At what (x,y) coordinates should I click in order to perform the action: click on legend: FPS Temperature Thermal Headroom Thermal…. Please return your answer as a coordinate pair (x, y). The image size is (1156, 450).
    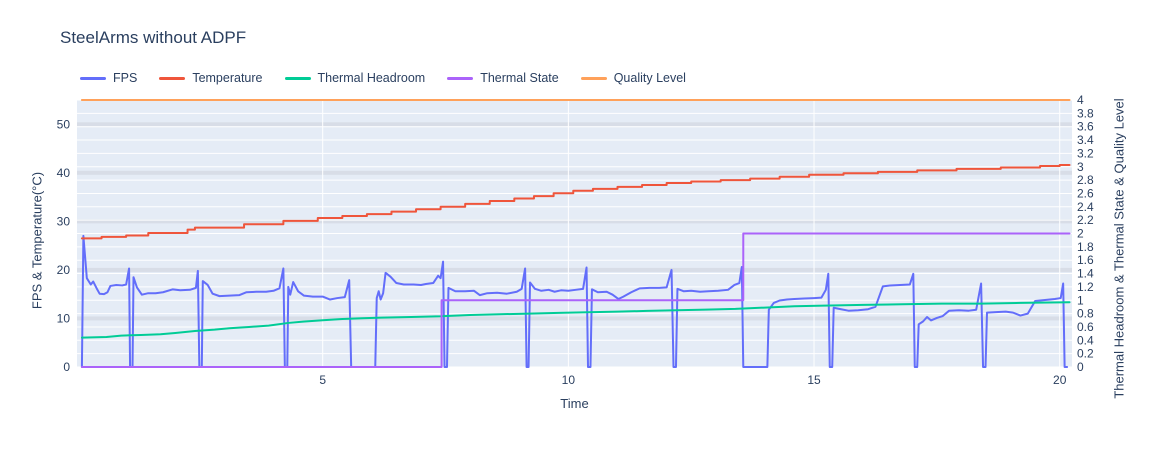
    Looking at the image, I should click on (383, 78).